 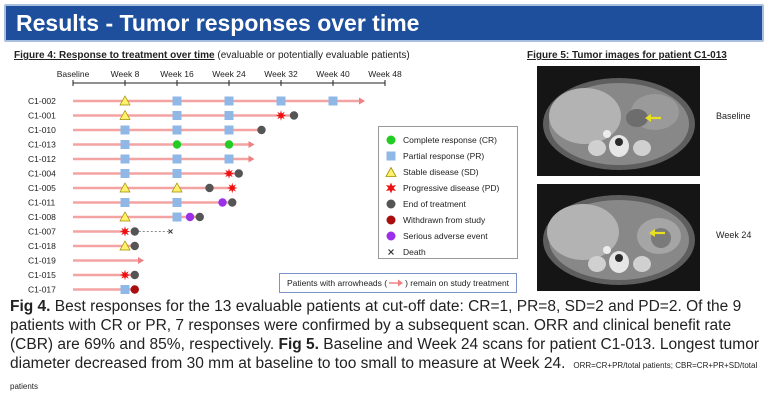 I want to click on legend-item-death: Death, so click(x=405, y=252).